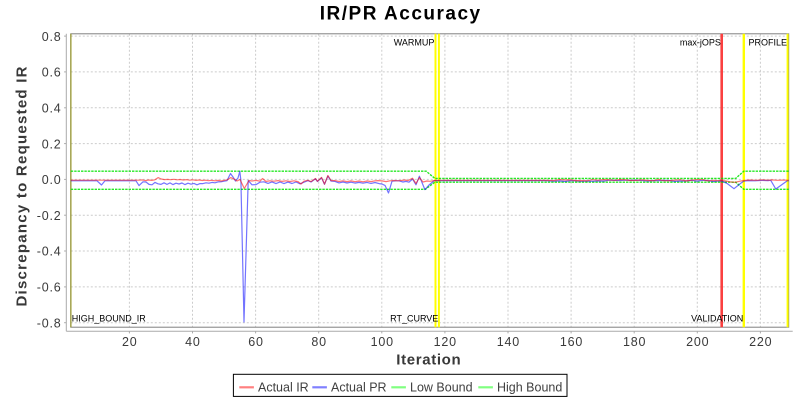 The width and height of the screenshot is (800, 400). I want to click on svg-text: 120, so click(445, 342).